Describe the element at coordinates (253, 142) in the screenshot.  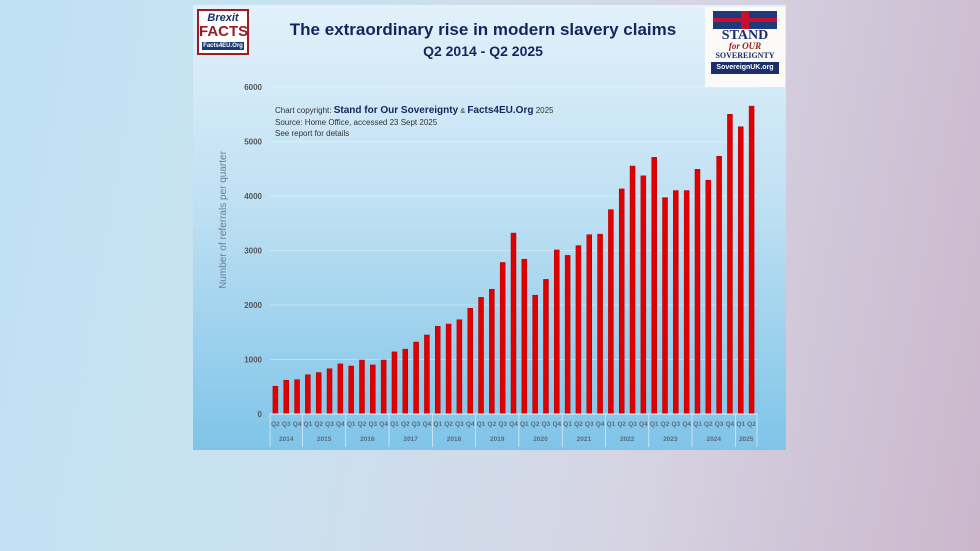
I see `y-tick-label: 5000` at that location.